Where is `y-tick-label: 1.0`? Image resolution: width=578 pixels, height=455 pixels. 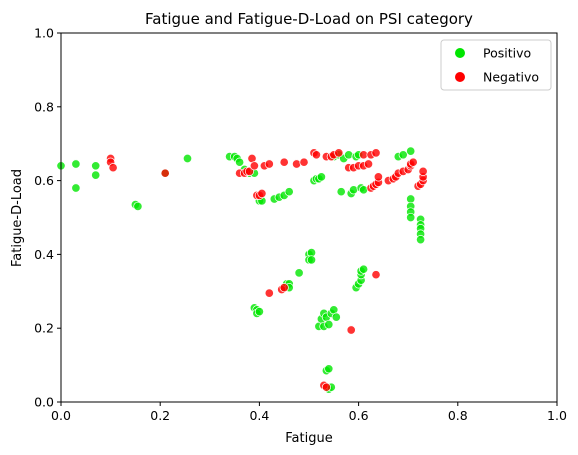 y-tick-label: 1.0 is located at coordinates (44, 33).